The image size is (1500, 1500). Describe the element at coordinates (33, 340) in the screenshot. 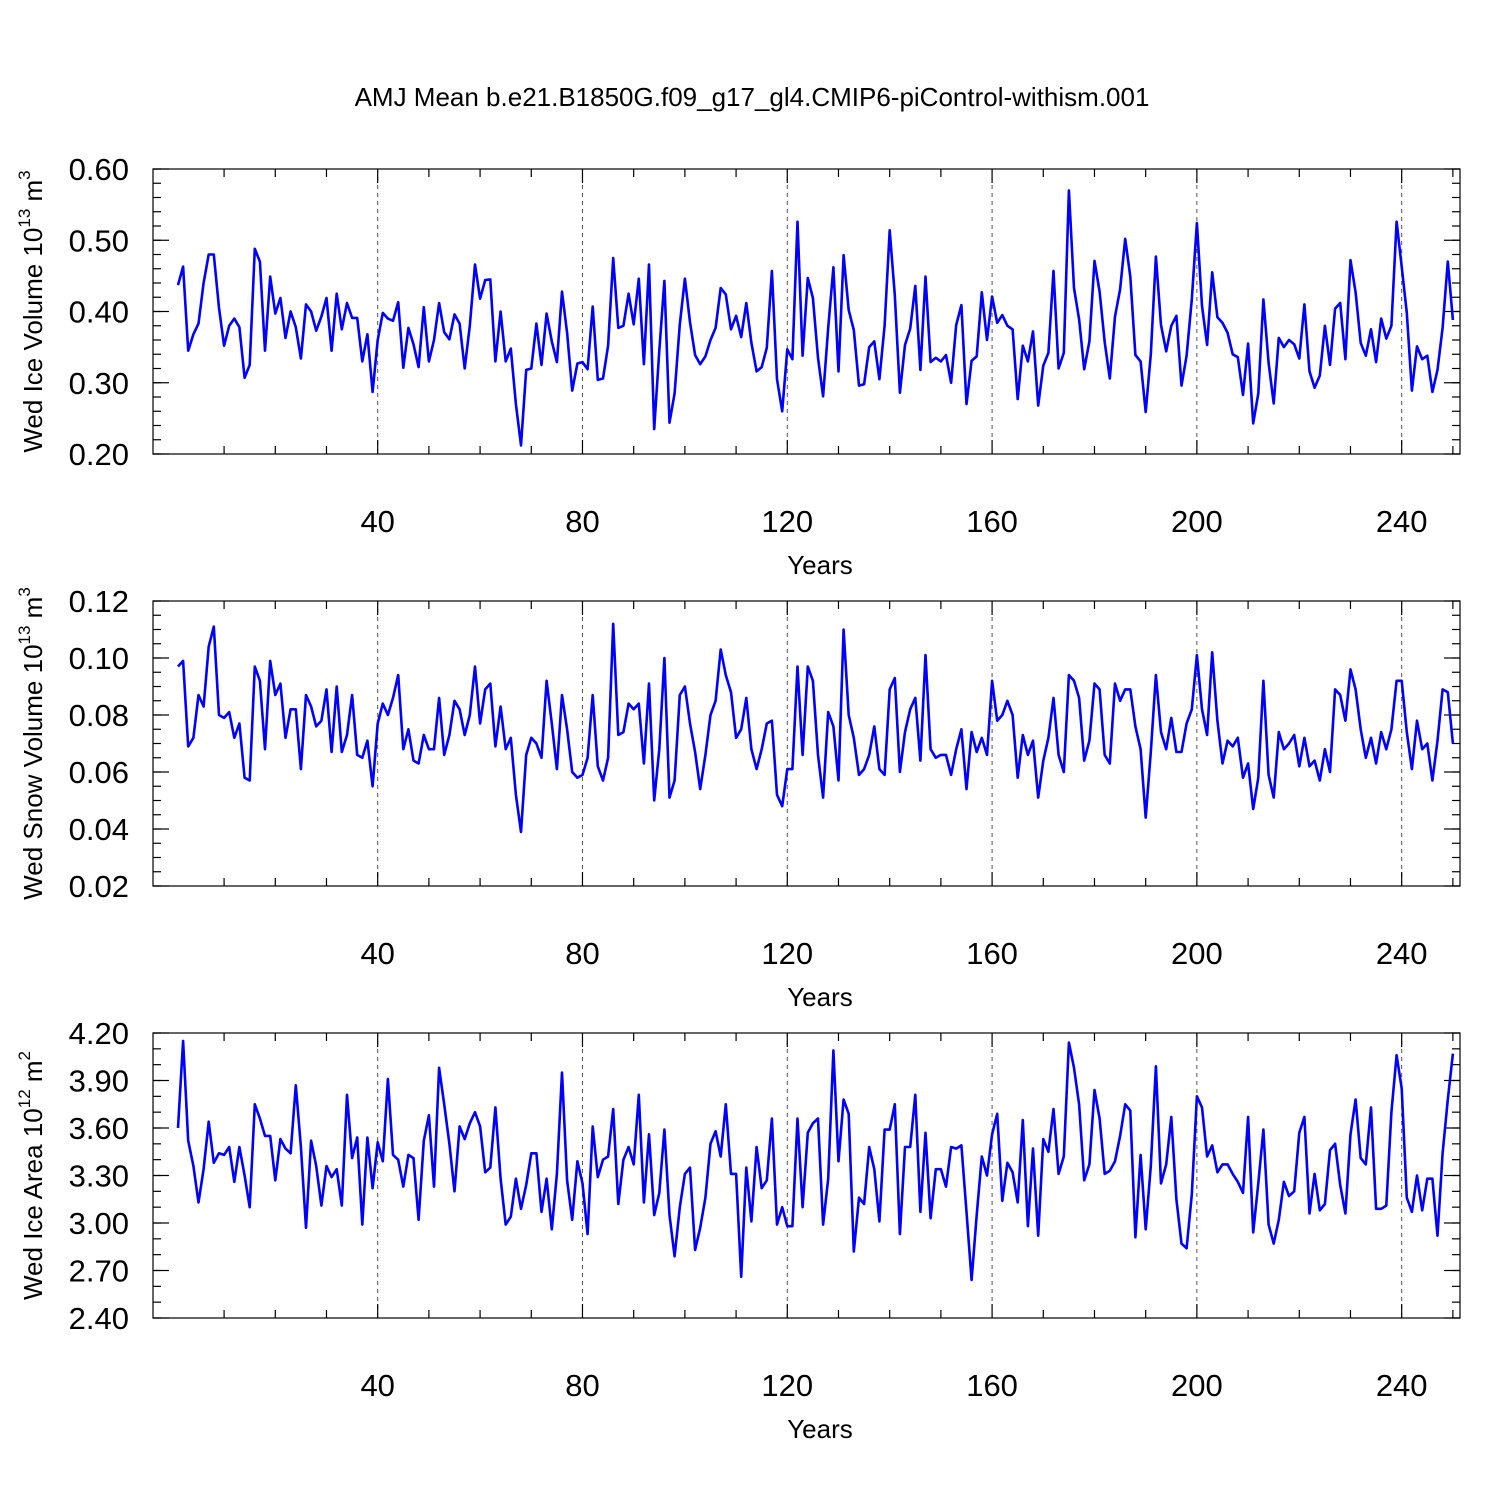

I see `y-axis-label-main: Wed Ice Volume 10` at that location.